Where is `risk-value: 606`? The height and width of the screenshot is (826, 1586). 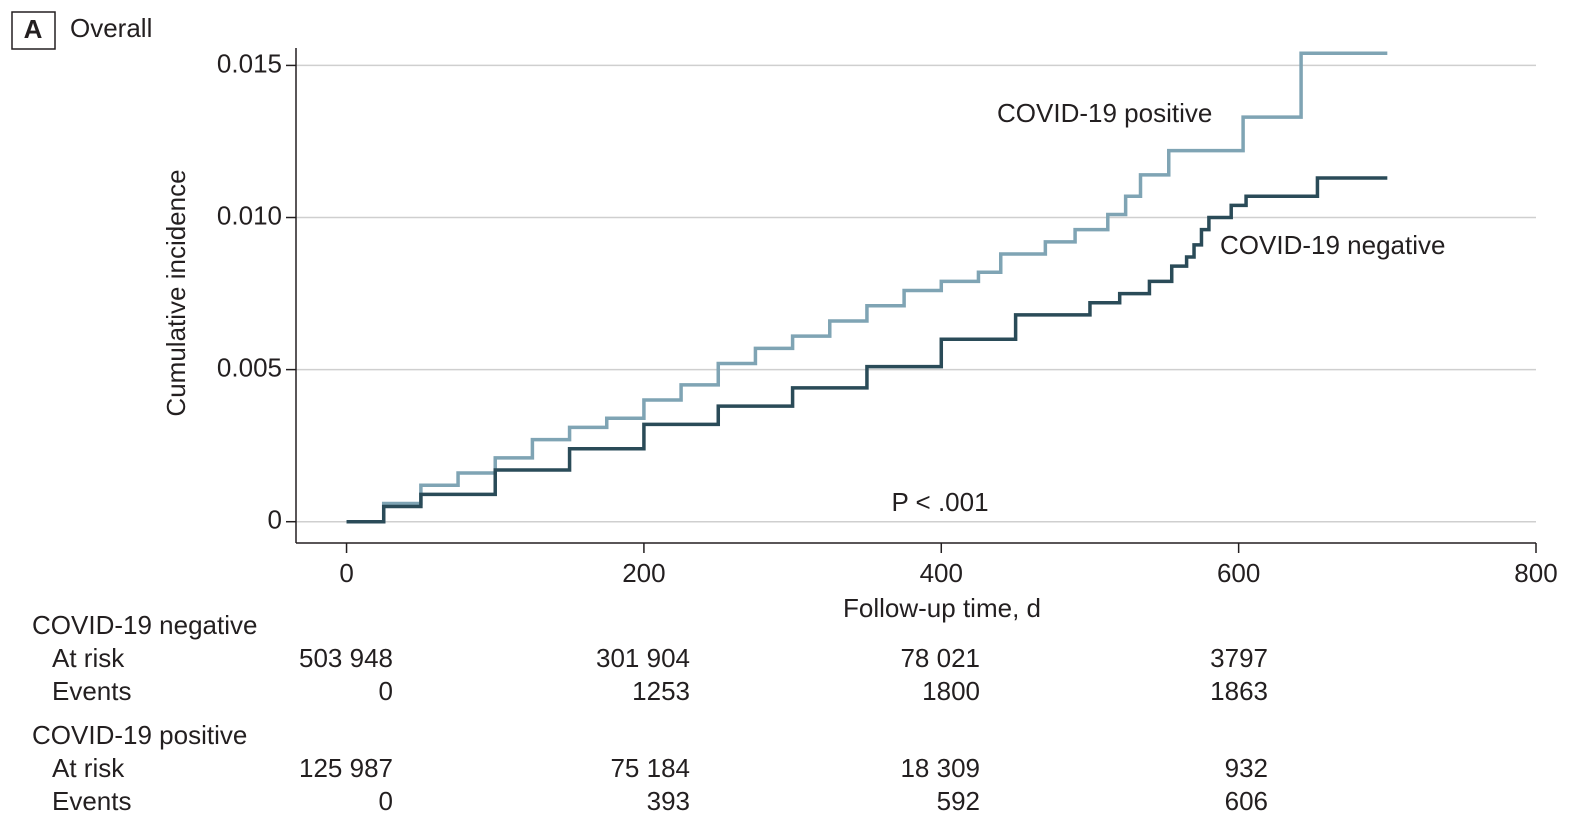
risk-value: 606 is located at coordinates (1246, 801).